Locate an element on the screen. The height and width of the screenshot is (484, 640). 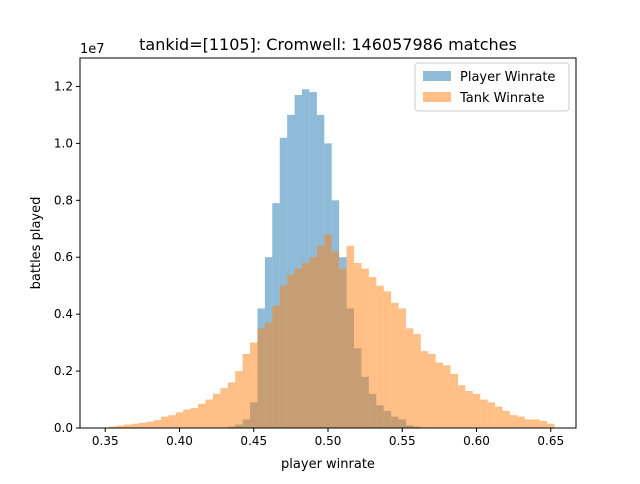
x-axis: 0.35 0.40 0.45 0.50 0.55 0.60 0.65 is located at coordinates (328, 438).